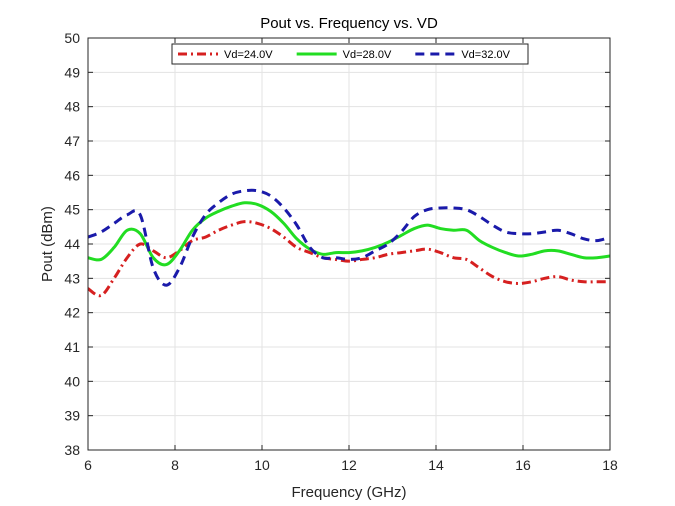 The height and width of the screenshot is (506, 675). I want to click on legend: Vd=24.0V Vd=28.0V Vd=32.0V, so click(350, 54).